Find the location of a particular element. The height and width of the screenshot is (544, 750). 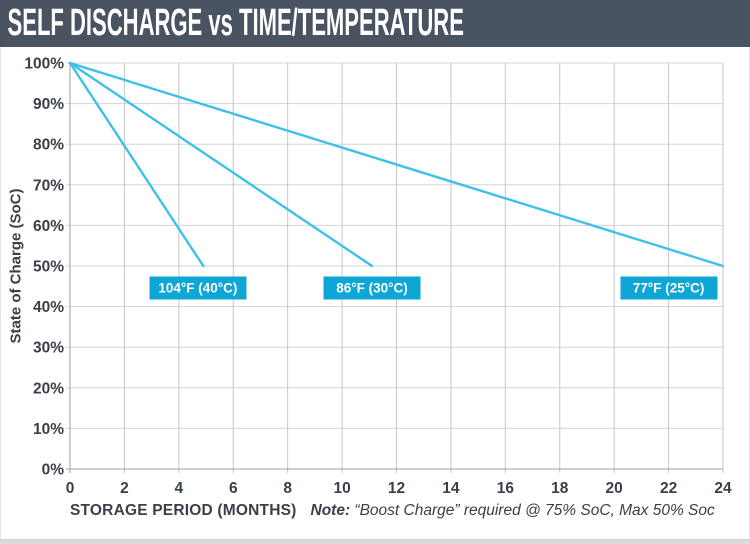

x-tick-label: 18 is located at coordinates (560, 488).